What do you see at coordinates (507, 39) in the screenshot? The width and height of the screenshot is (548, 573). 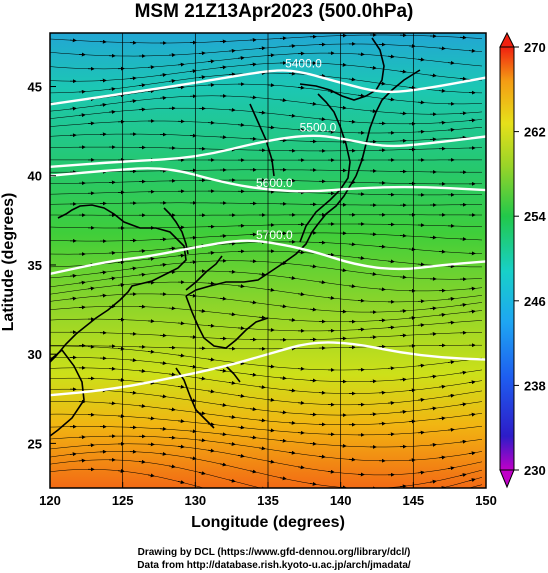 I see `colorbar-top-triangle` at bounding box center [507, 39].